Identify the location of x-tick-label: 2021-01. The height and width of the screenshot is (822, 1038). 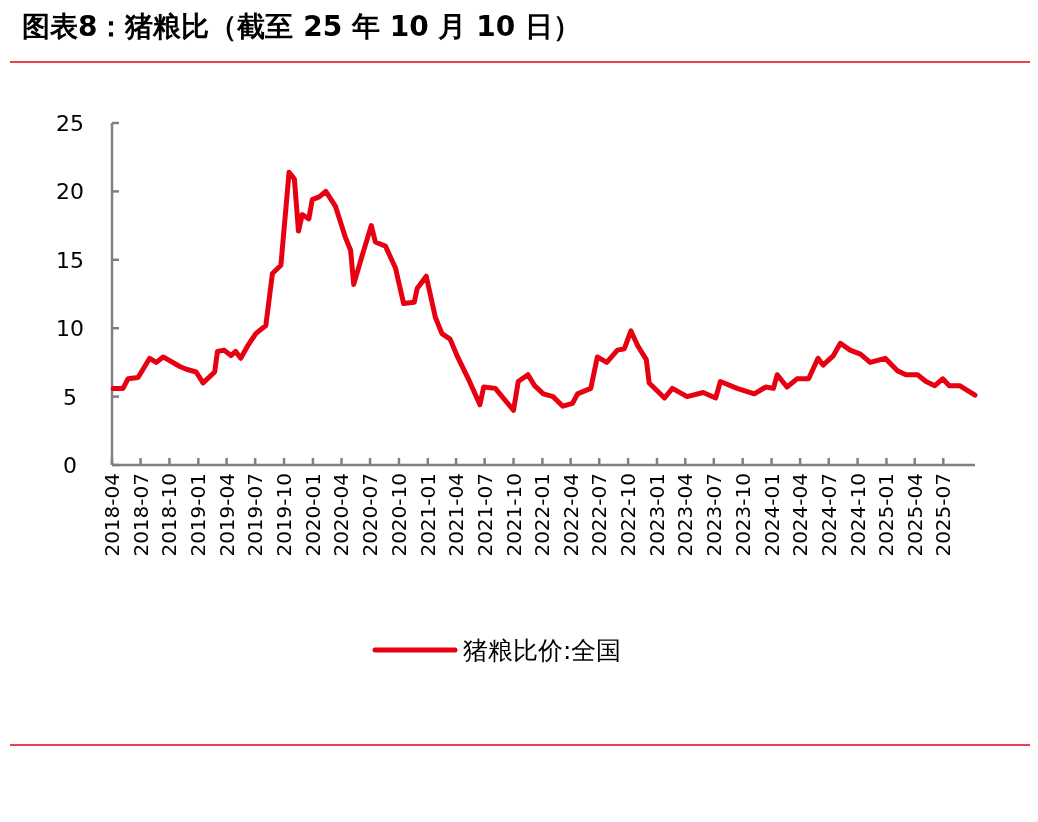
(427, 515).